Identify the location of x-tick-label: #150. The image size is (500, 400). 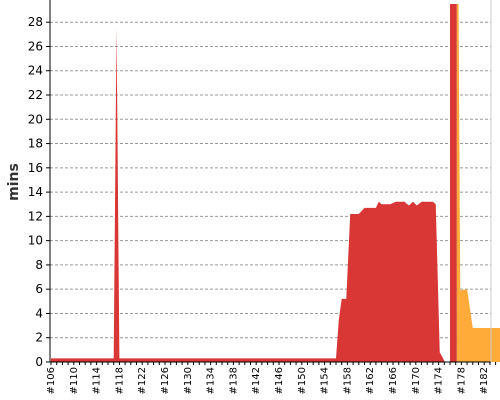
(302, 380).